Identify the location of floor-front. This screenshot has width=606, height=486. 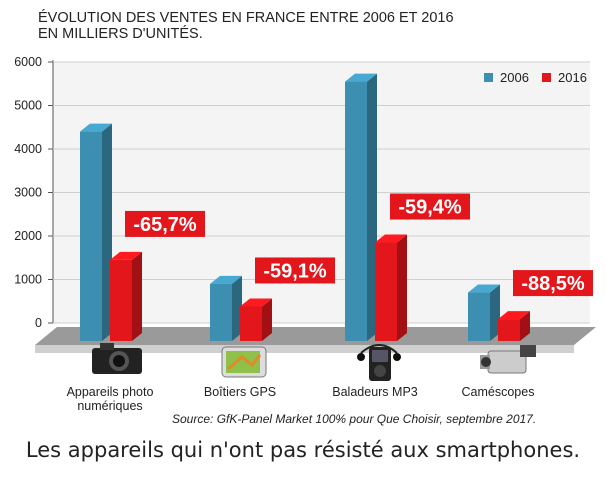
(304, 349).